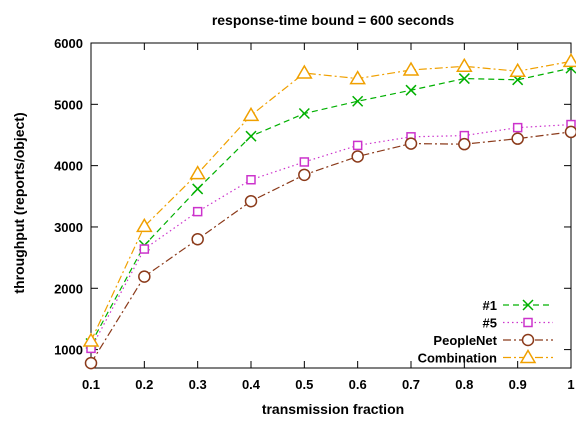 Image resolution: width=576 pixels, height=421 pixels. Describe the element at coordinates (68, 166) in the screenshot. I see `y-tick-label-4000: 4000` at that location.